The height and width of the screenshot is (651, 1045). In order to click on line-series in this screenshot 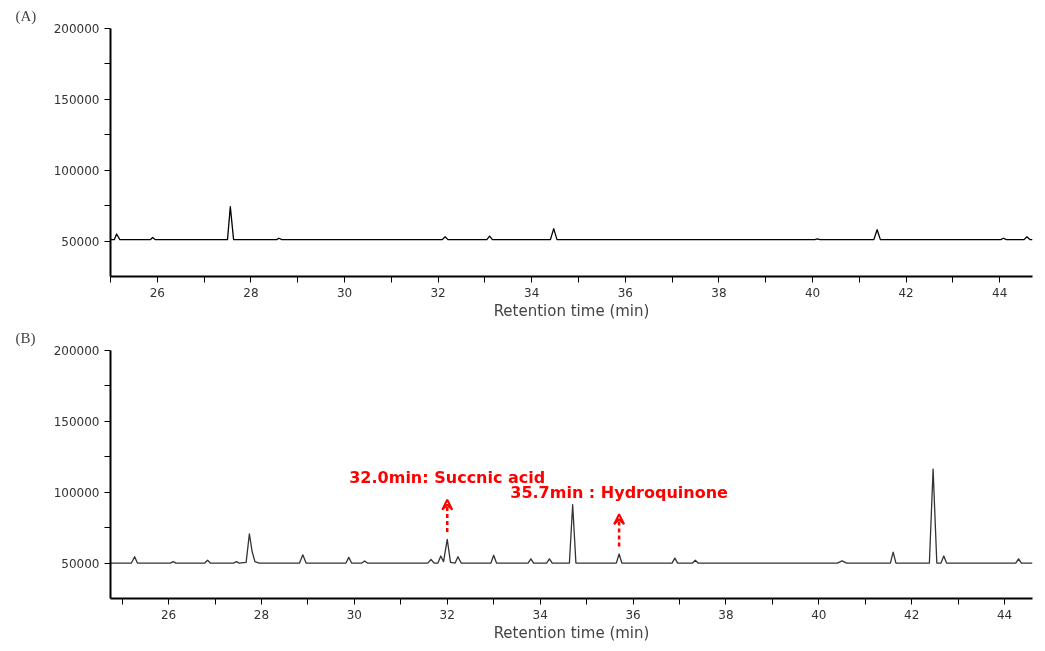, I will do `click(571, 516)`.